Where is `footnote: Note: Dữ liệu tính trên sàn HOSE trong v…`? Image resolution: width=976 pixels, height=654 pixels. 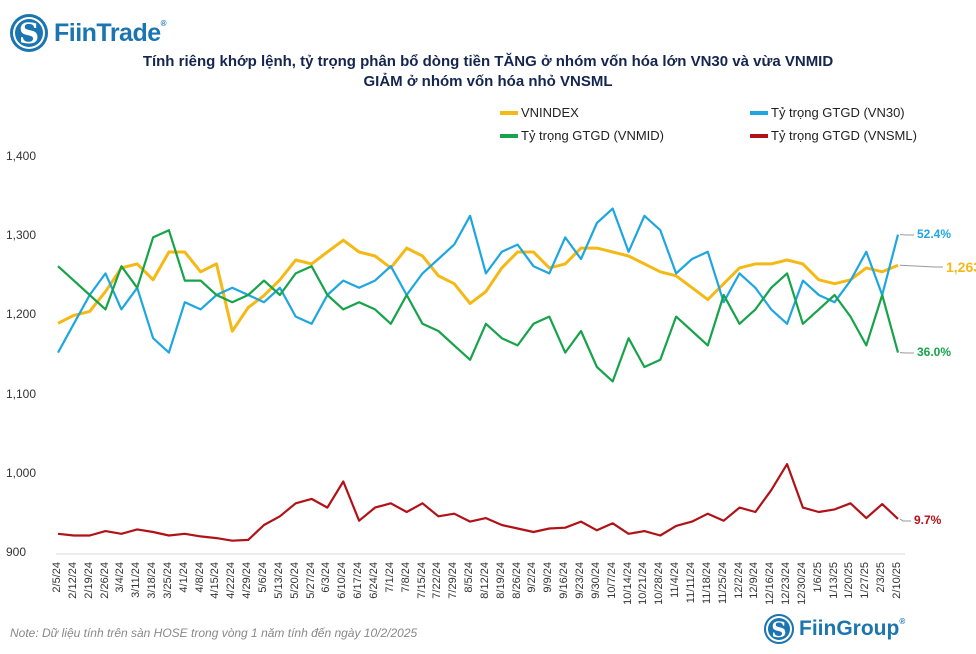 footnote: Note: Dữ liệu tính trên sàn HOSE trong v… is located at coordinates (214, 633).